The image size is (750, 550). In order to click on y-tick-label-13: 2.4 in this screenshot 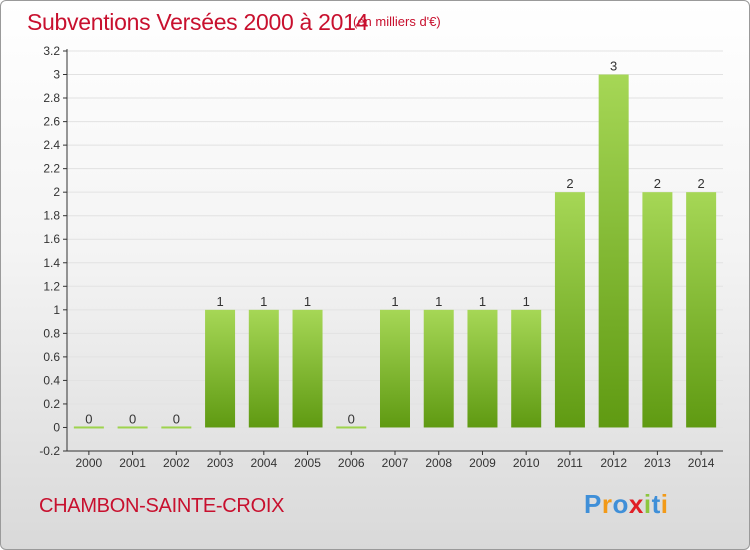, I will do `click(51, 145)`.